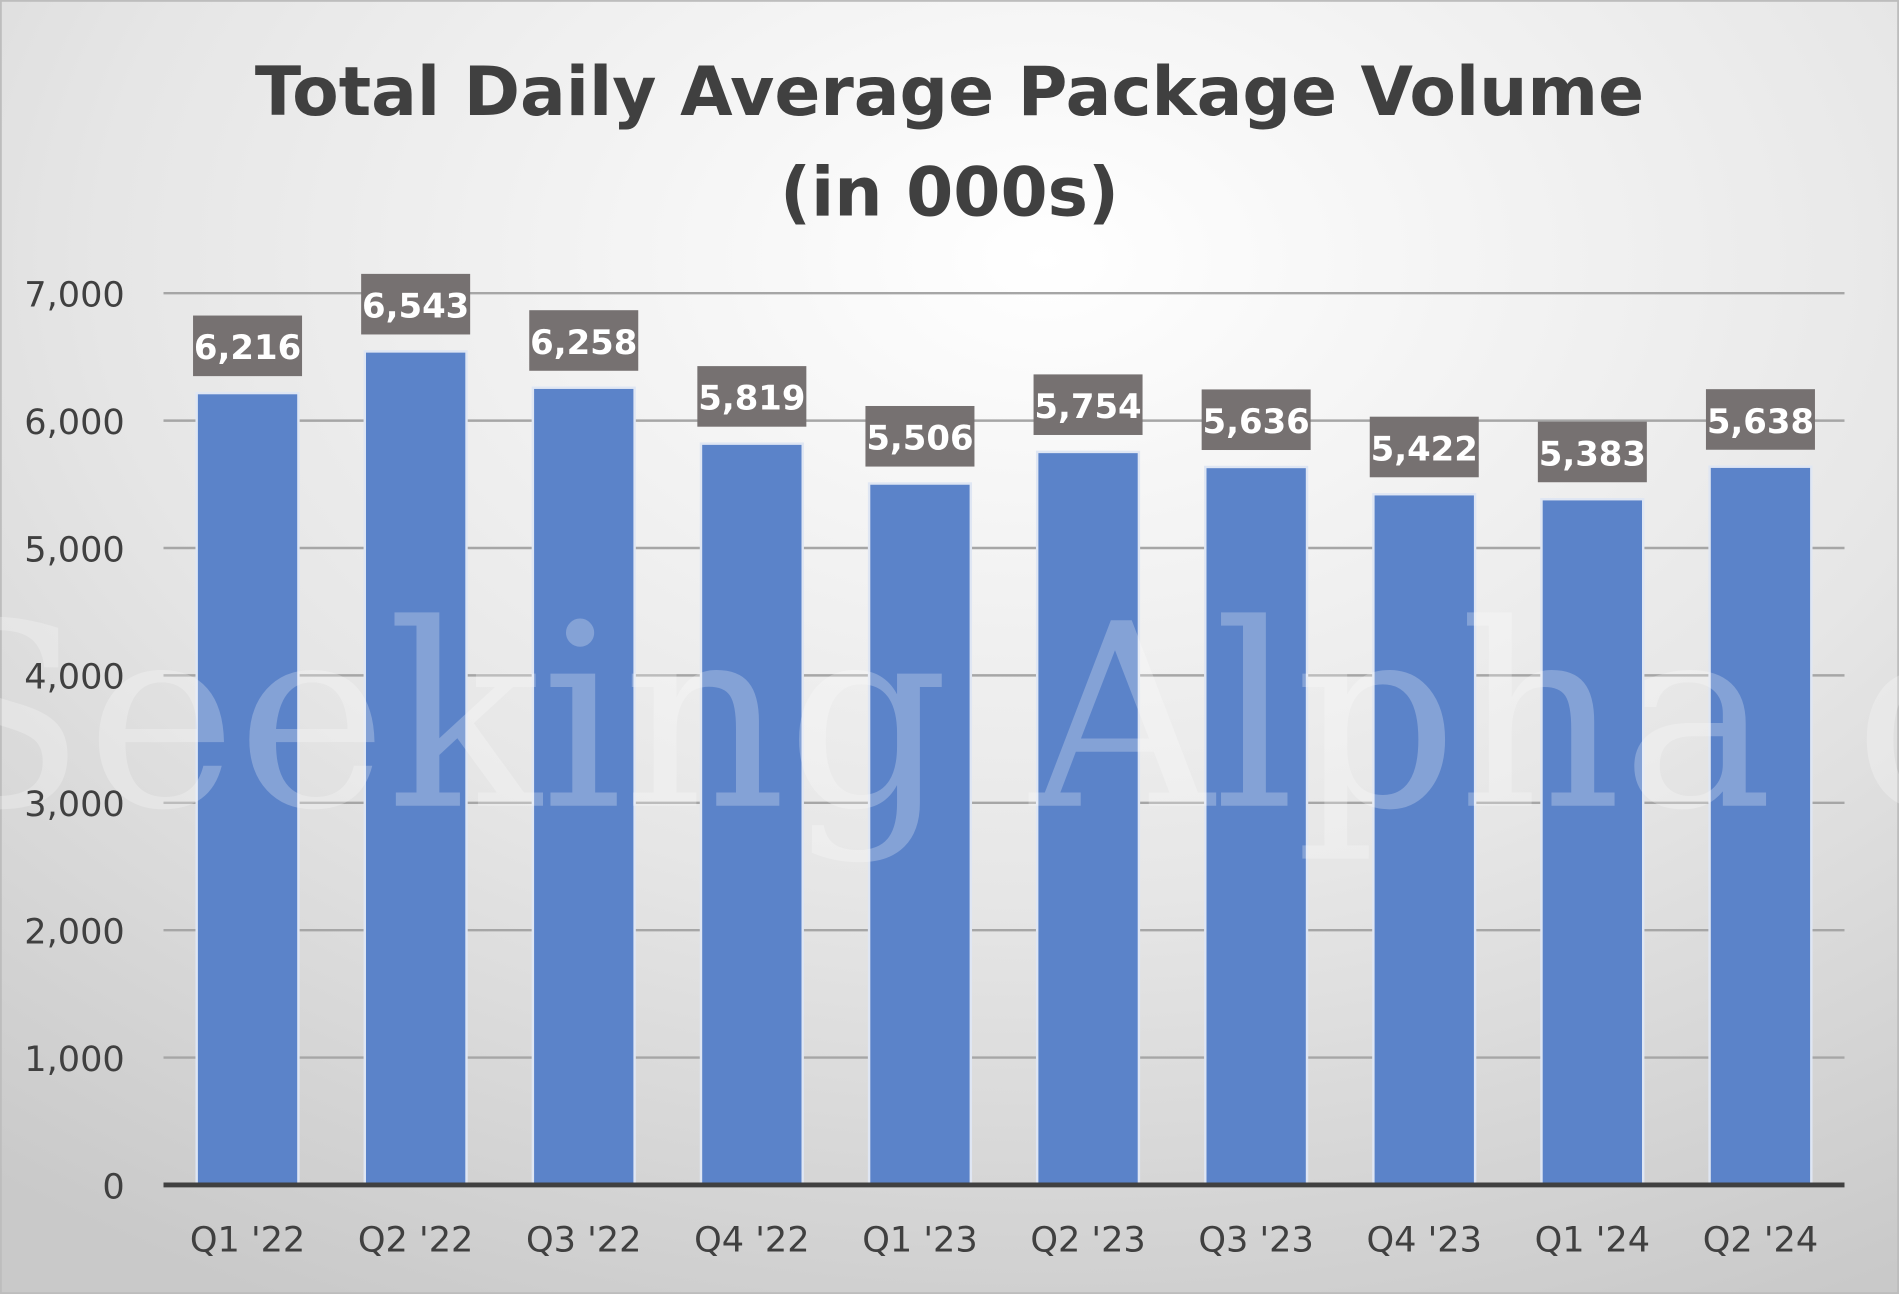  What do you see at coordinates (74, 1059) in the screenshot?
I see `y-tick-label: 1,000` at bounding box center [74, 1059].